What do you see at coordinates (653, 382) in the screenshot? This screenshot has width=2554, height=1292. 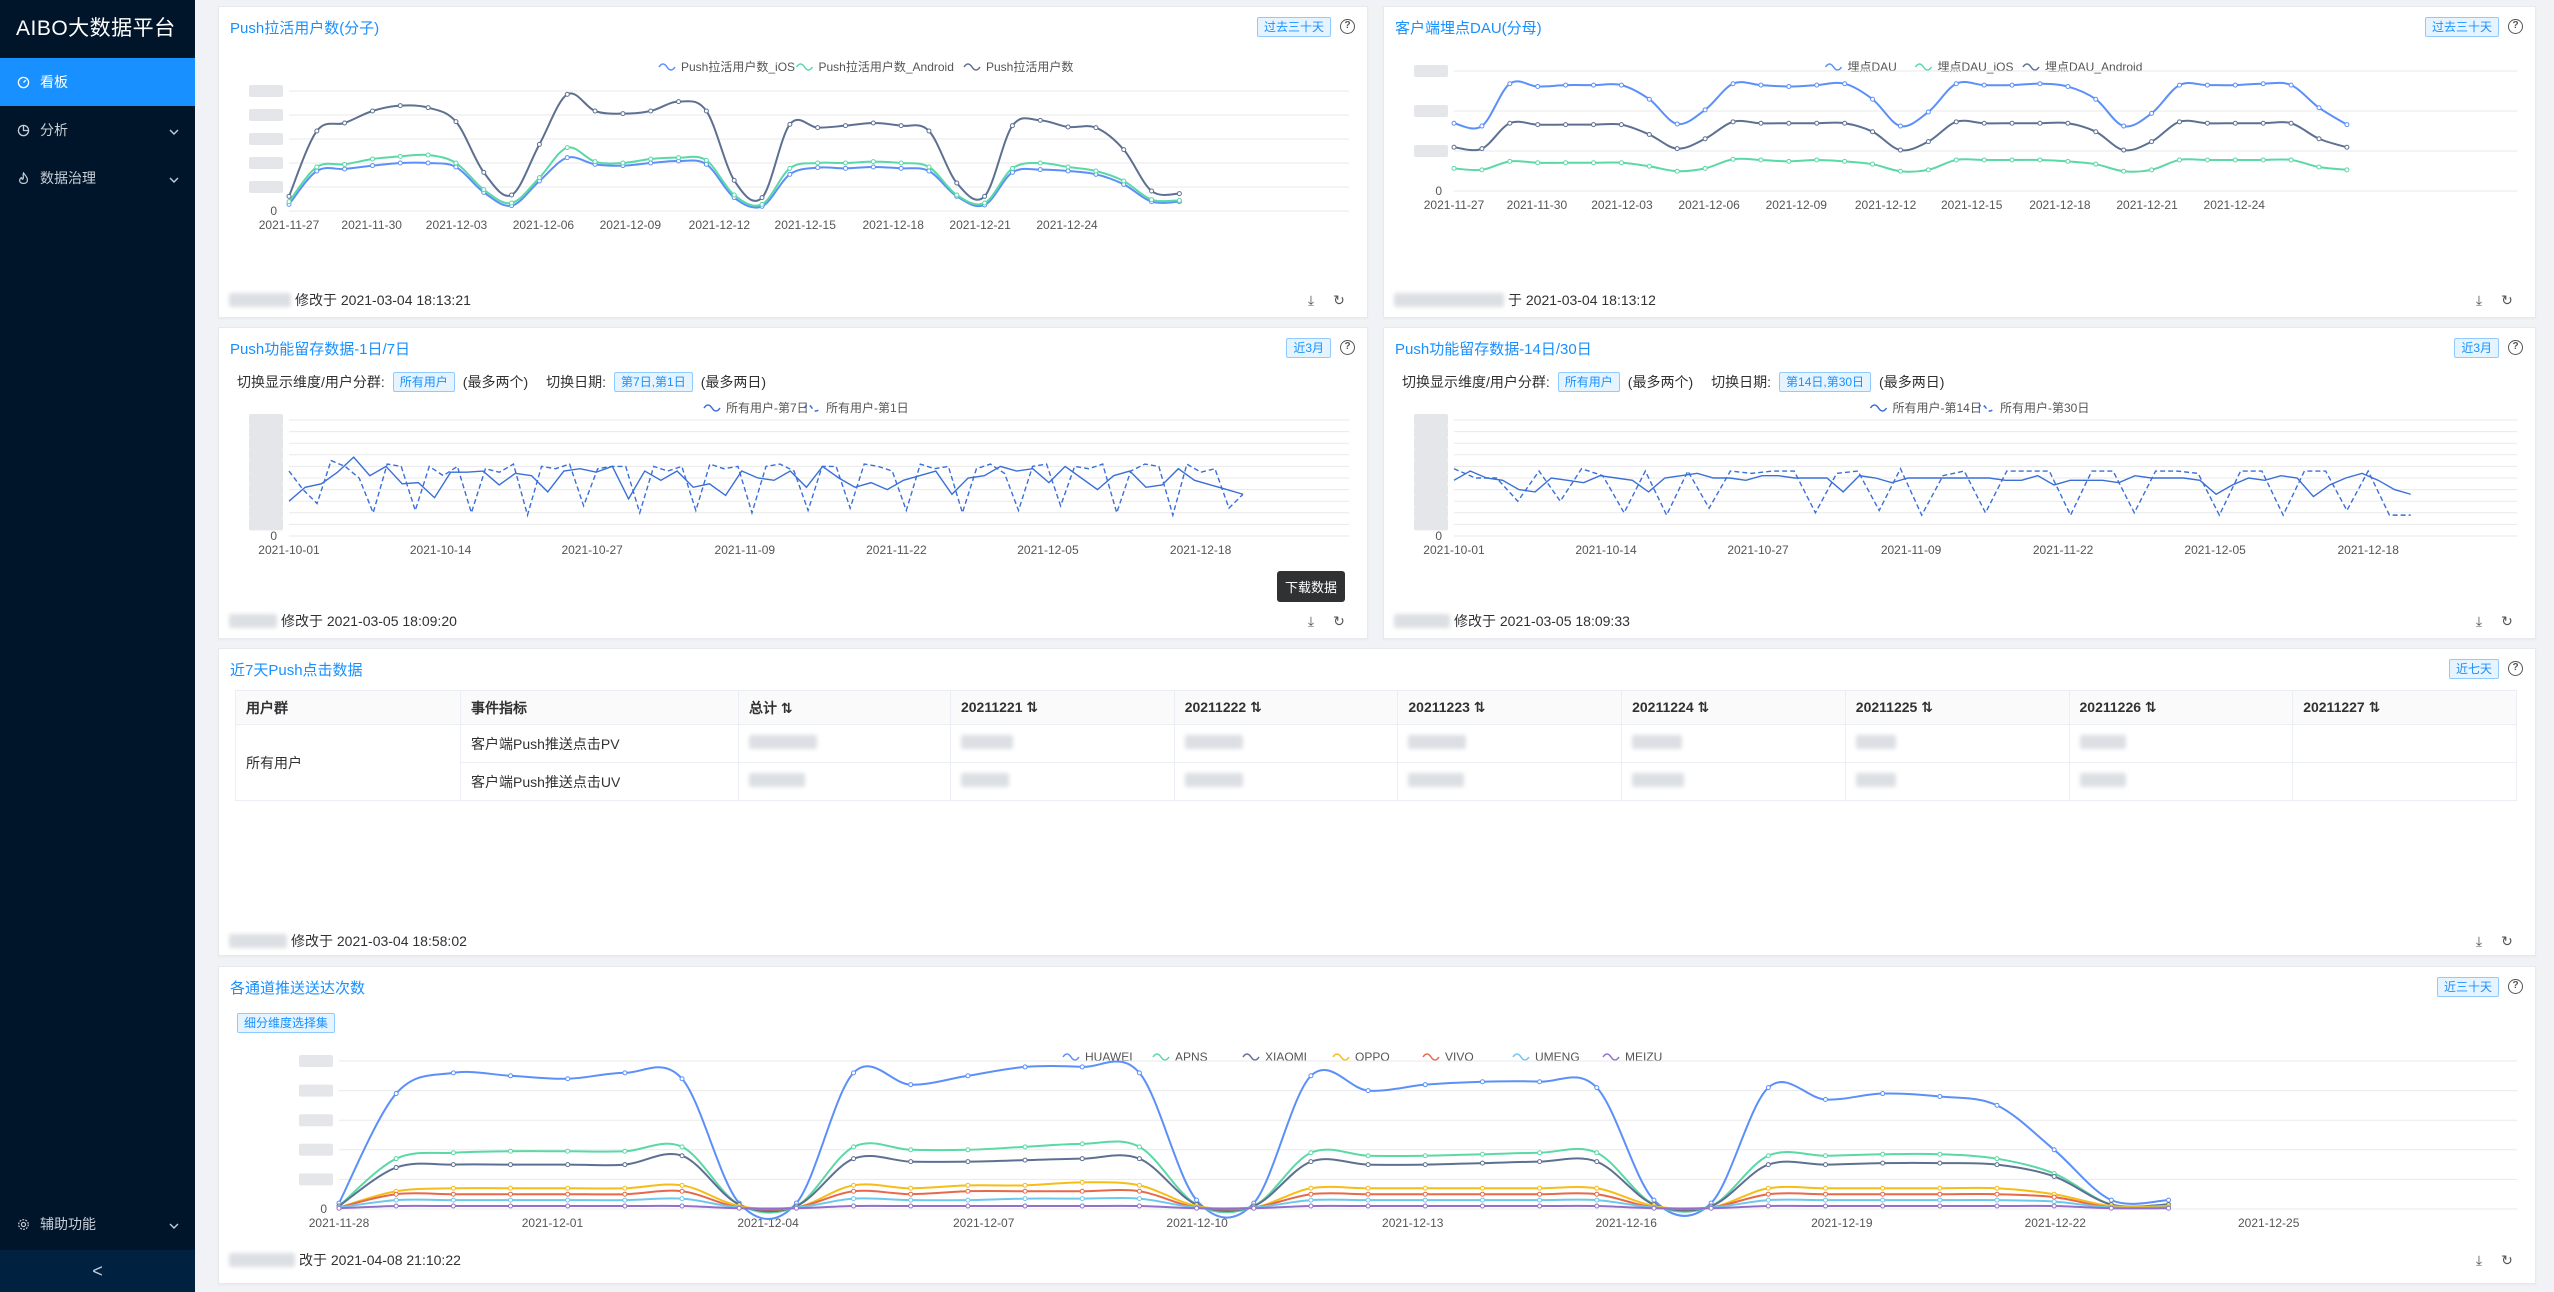 I see `date-select: 第7日,第1日` at bounding box center [653, 382].